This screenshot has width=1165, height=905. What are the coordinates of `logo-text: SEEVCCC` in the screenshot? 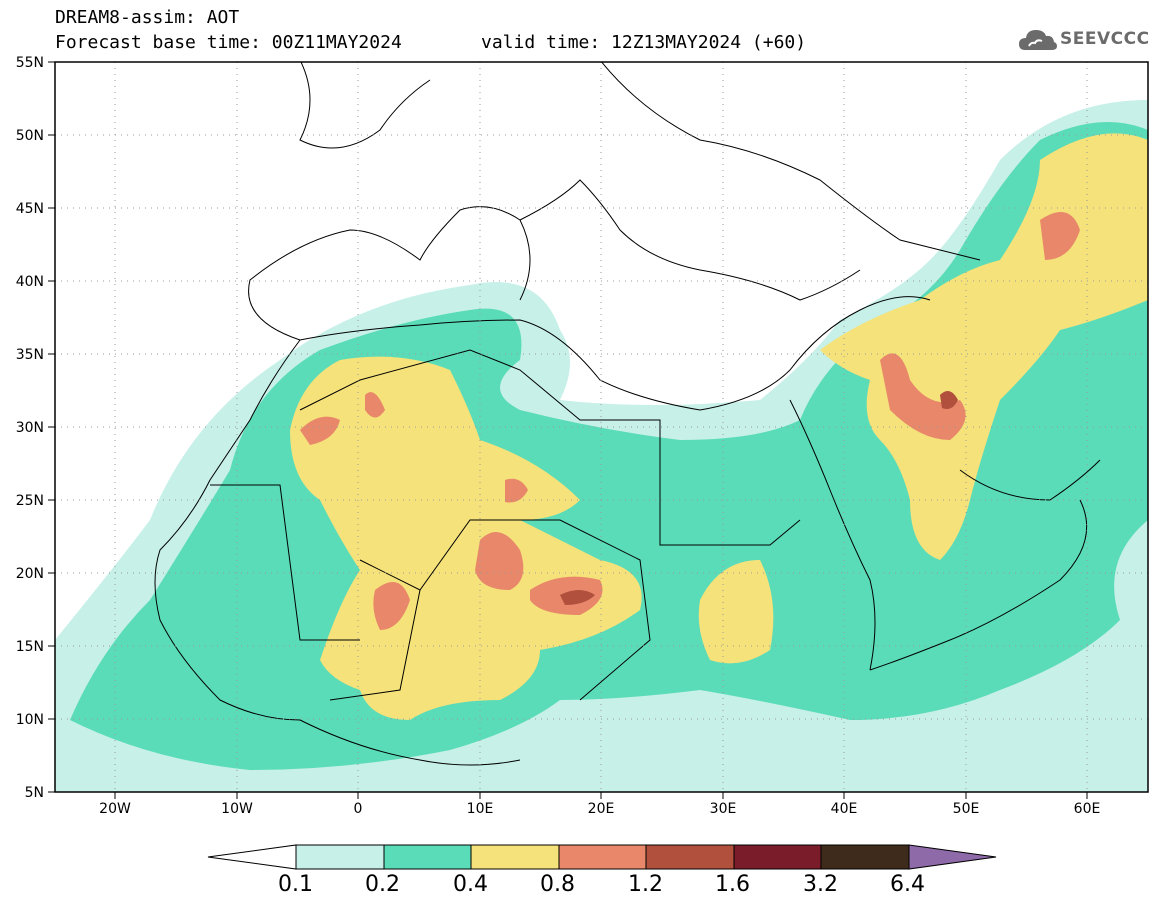 It's located at (1105, 39).